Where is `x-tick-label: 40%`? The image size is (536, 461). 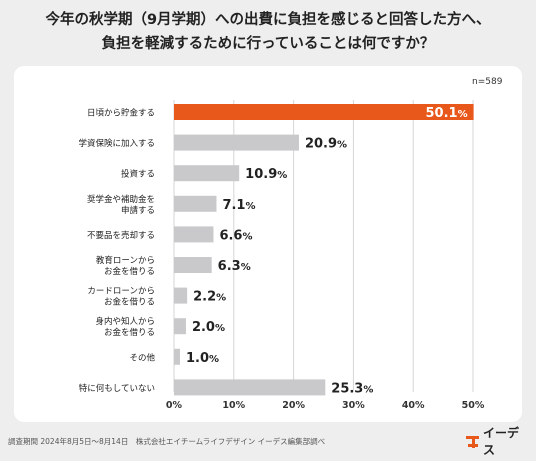 x-tick-label: 40% is located at coordinates (413, 405).